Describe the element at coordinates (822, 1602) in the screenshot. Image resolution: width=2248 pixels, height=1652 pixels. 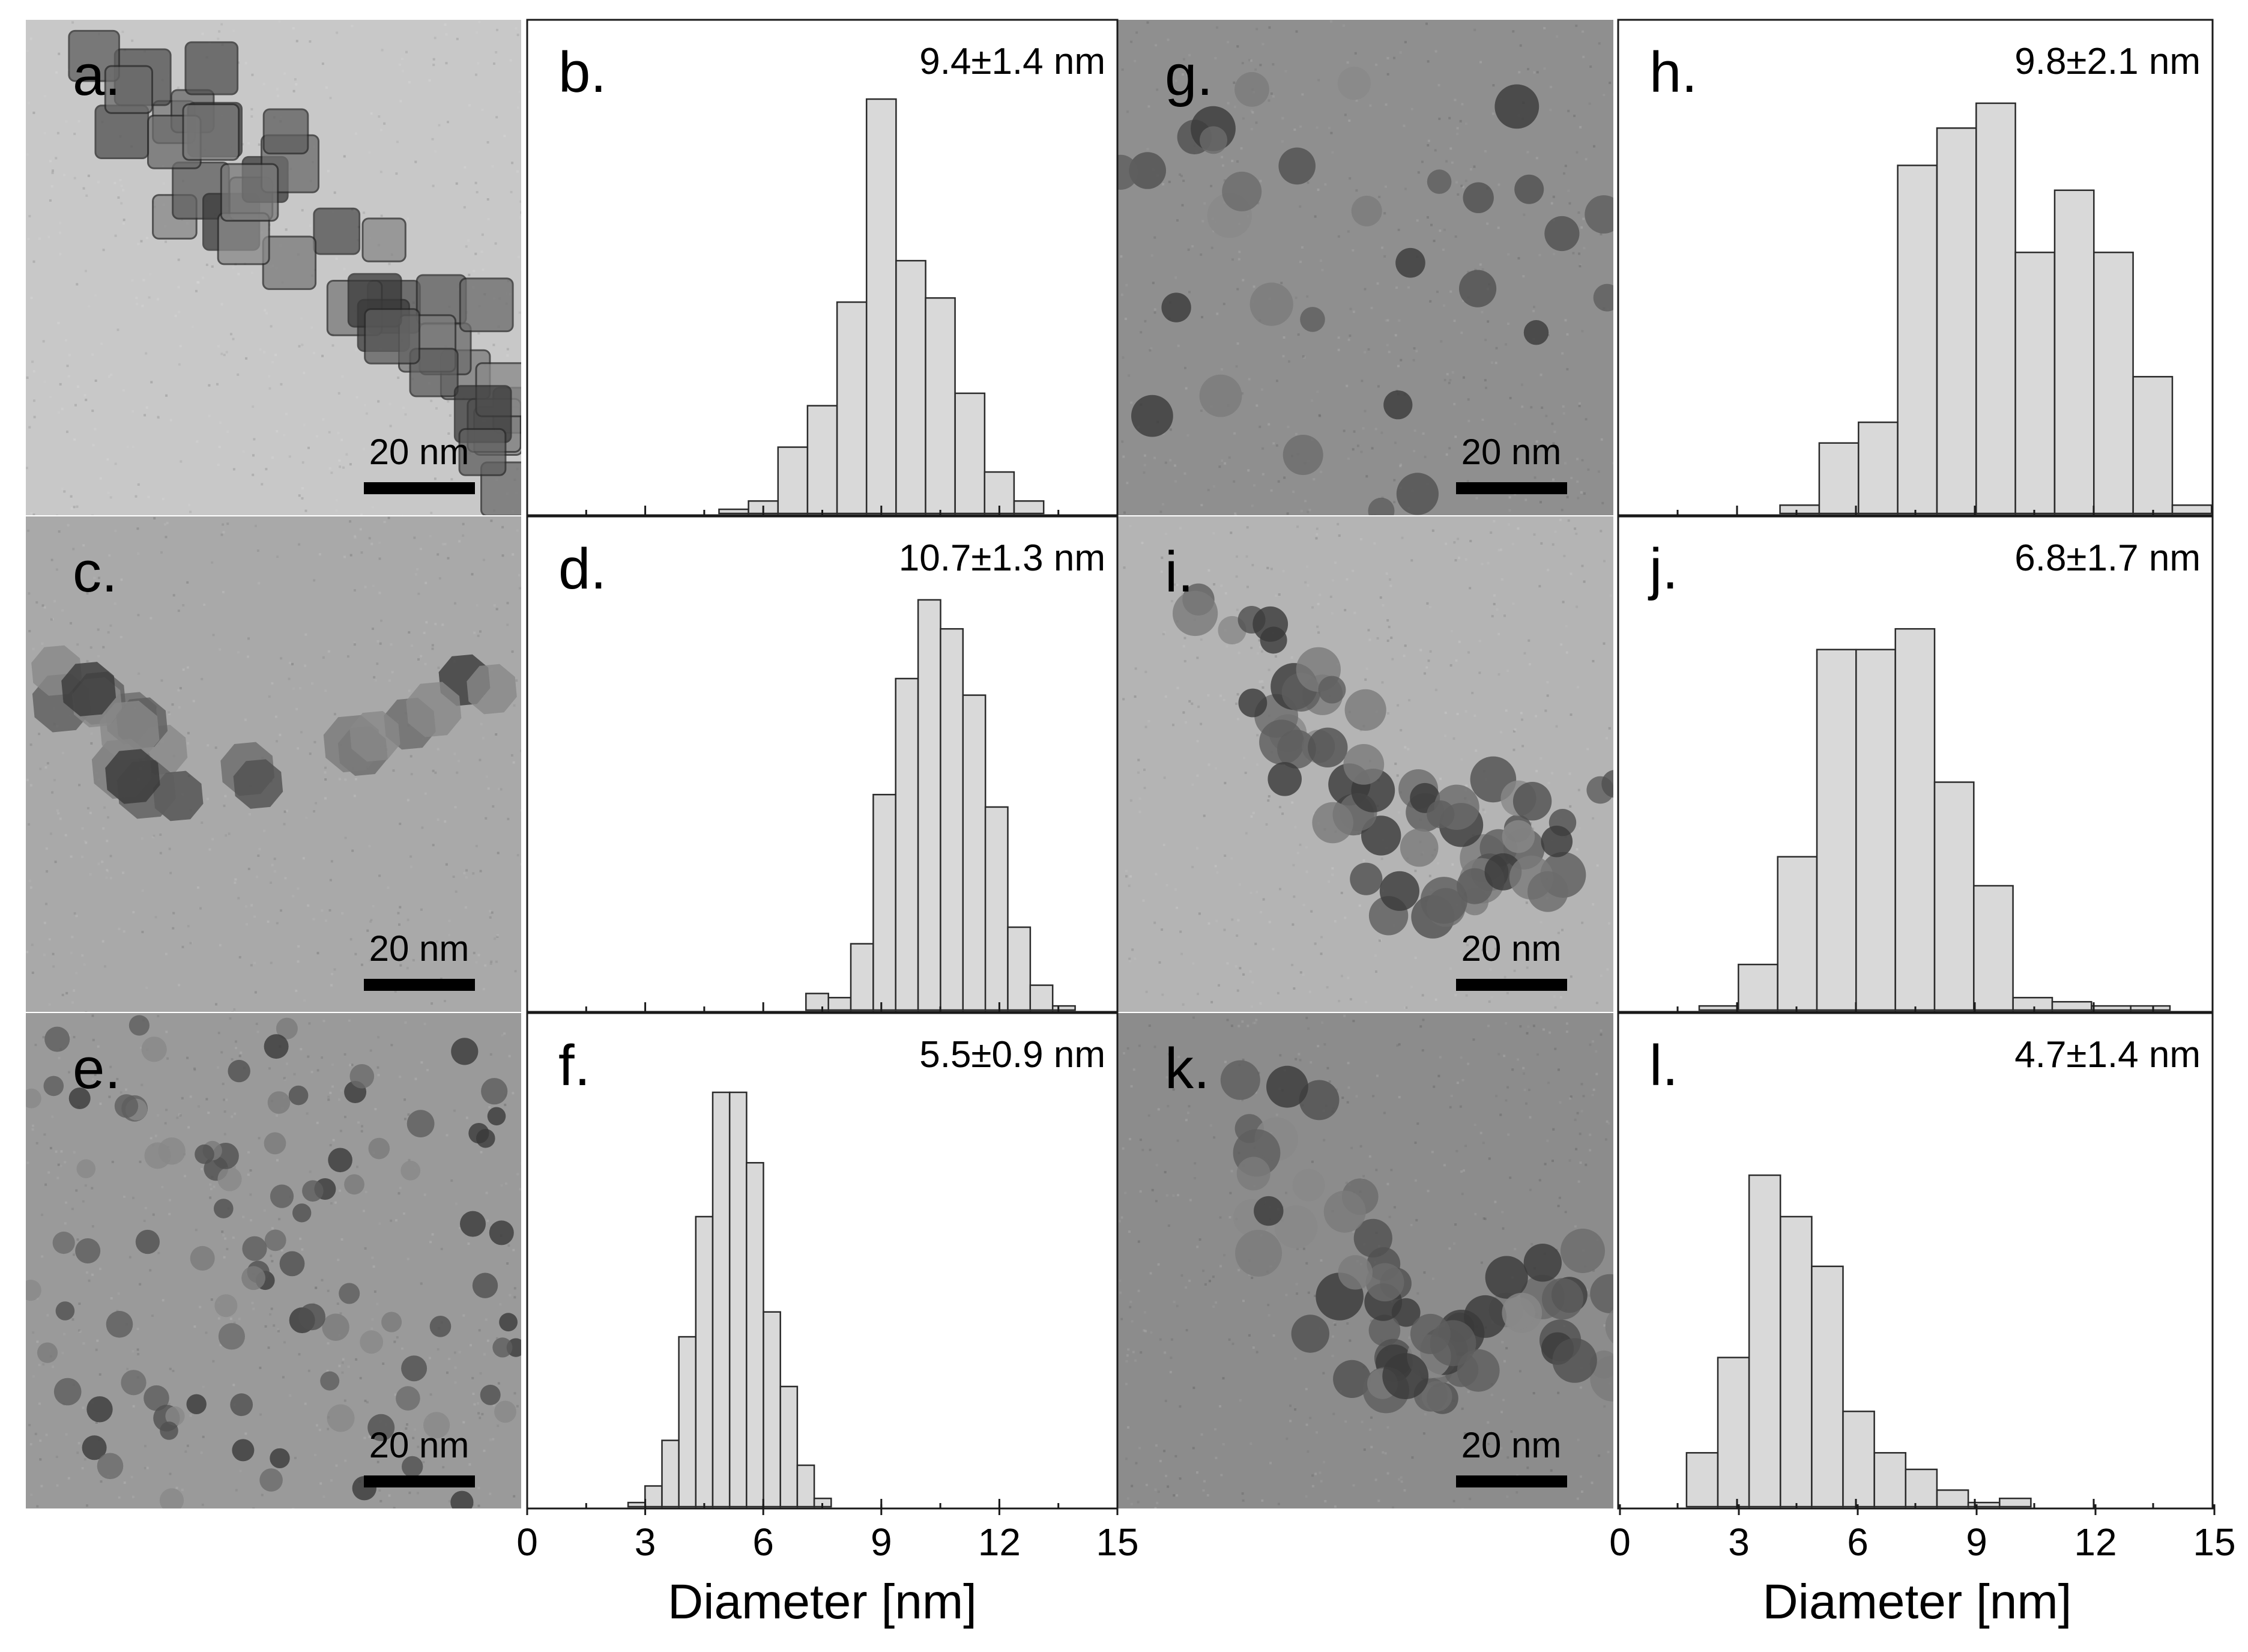
I see `x-axis-title: Diameter [nm]` at that location.